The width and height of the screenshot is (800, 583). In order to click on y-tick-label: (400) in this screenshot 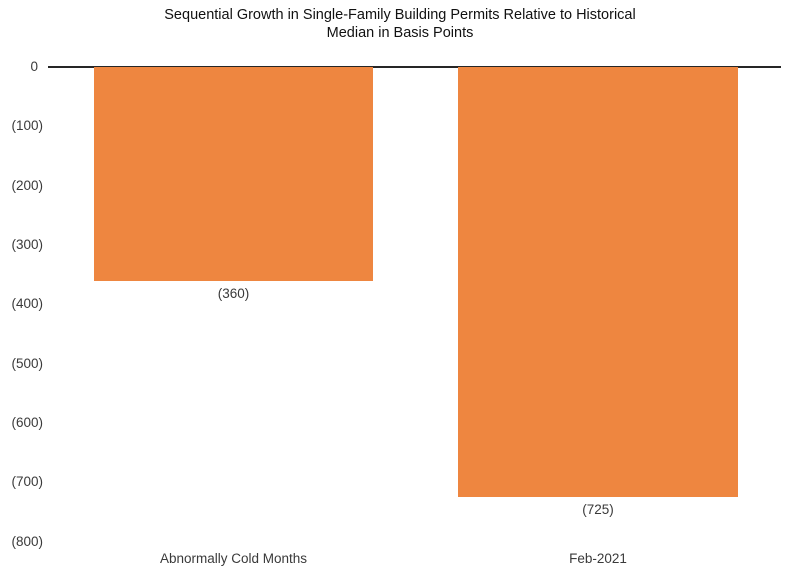, I will do `click(27, 304)`.